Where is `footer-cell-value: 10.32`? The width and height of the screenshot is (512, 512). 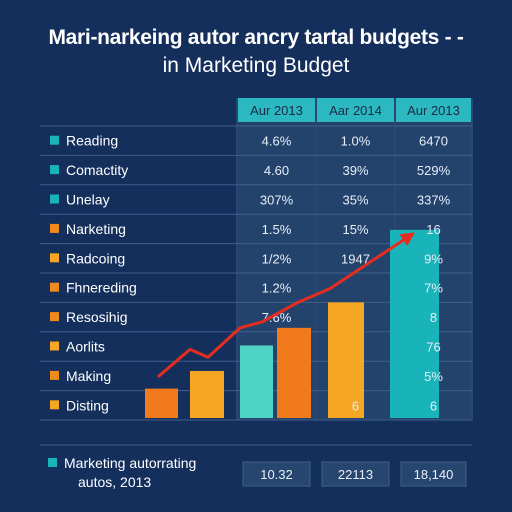 footer-cell-value: 10.32 is located at coordinates (276, 474).